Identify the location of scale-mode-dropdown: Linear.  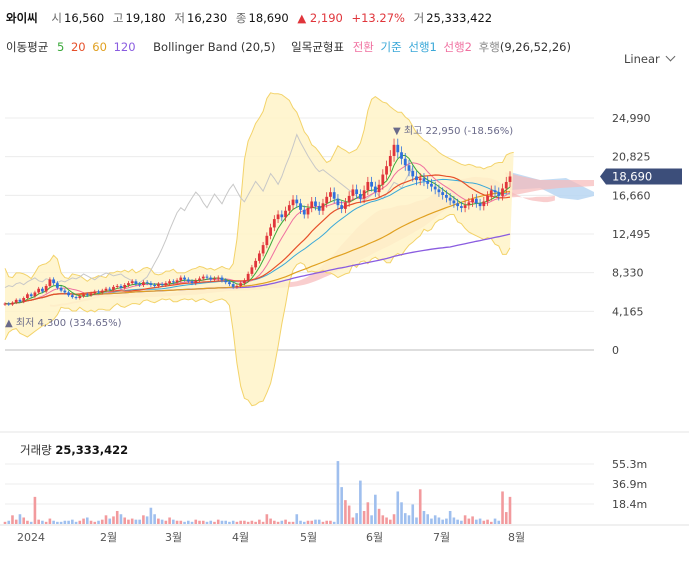
(650, 58).